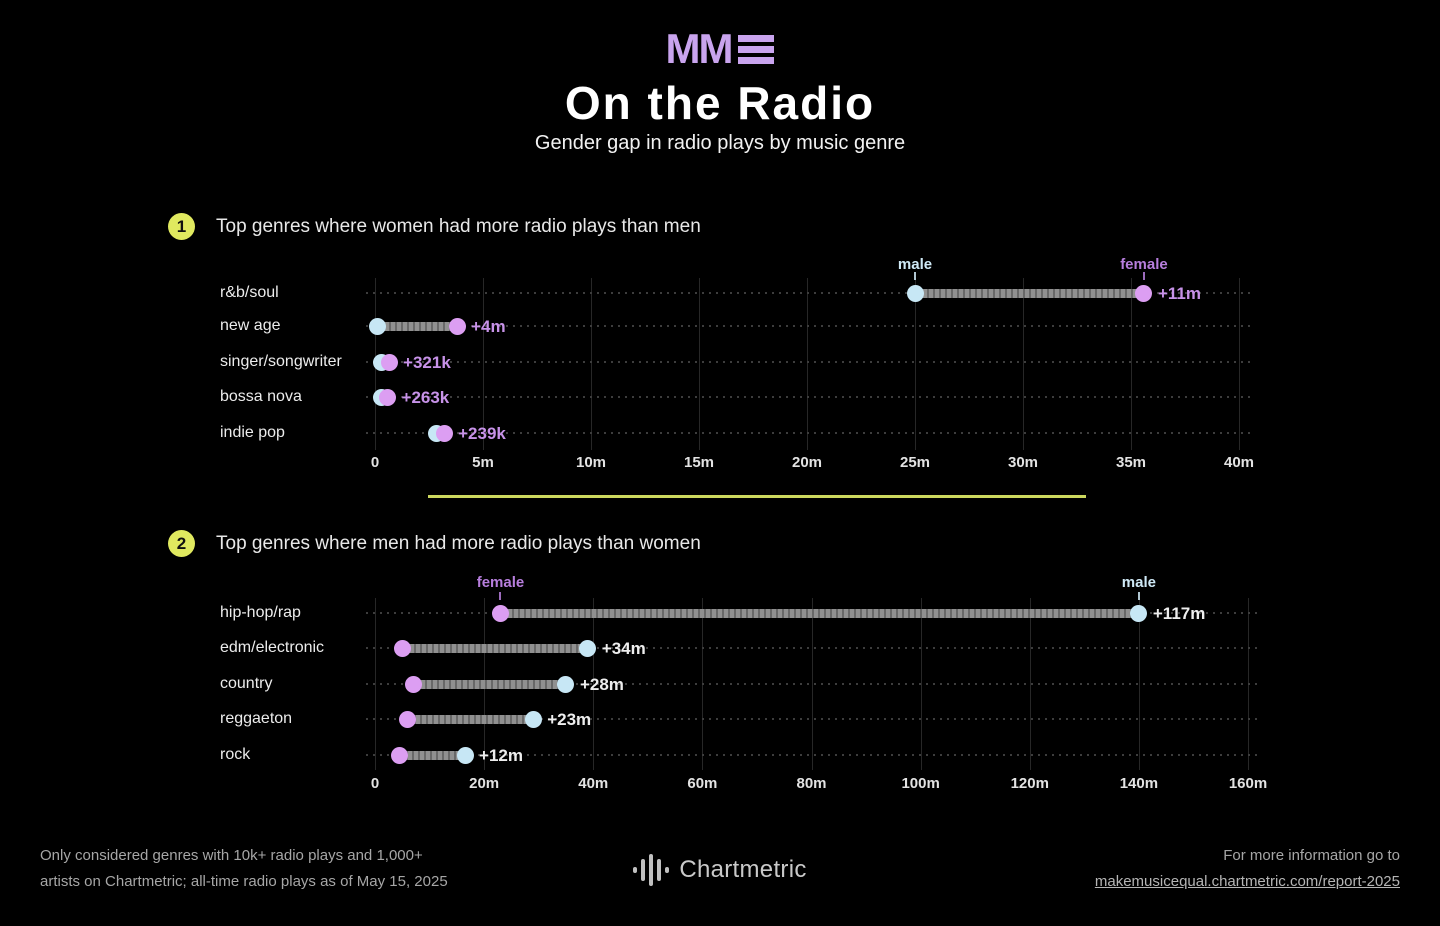 This screenshot has height=926, width=1440. What do you see at coordinates (1029, 783) in the screenshot?
I see `x-tick-label: 120m` at bounding box center [1029, 783].